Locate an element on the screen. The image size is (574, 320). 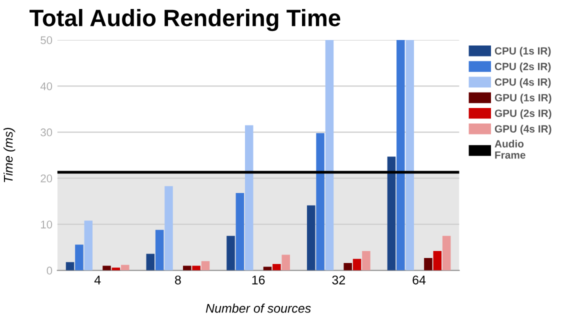
y-tick-label: 0 is located at coordinates (49, 270).